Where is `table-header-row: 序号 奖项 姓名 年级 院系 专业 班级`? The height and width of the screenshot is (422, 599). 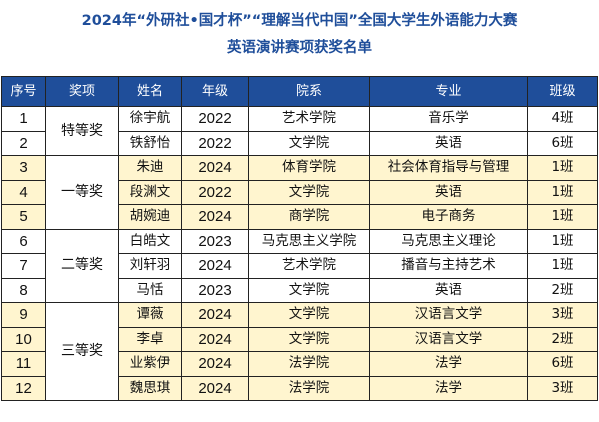 table-header-row: 序号 奖项 姓名 年级 院系 专业 班级 is located at coordinates (299, 91).